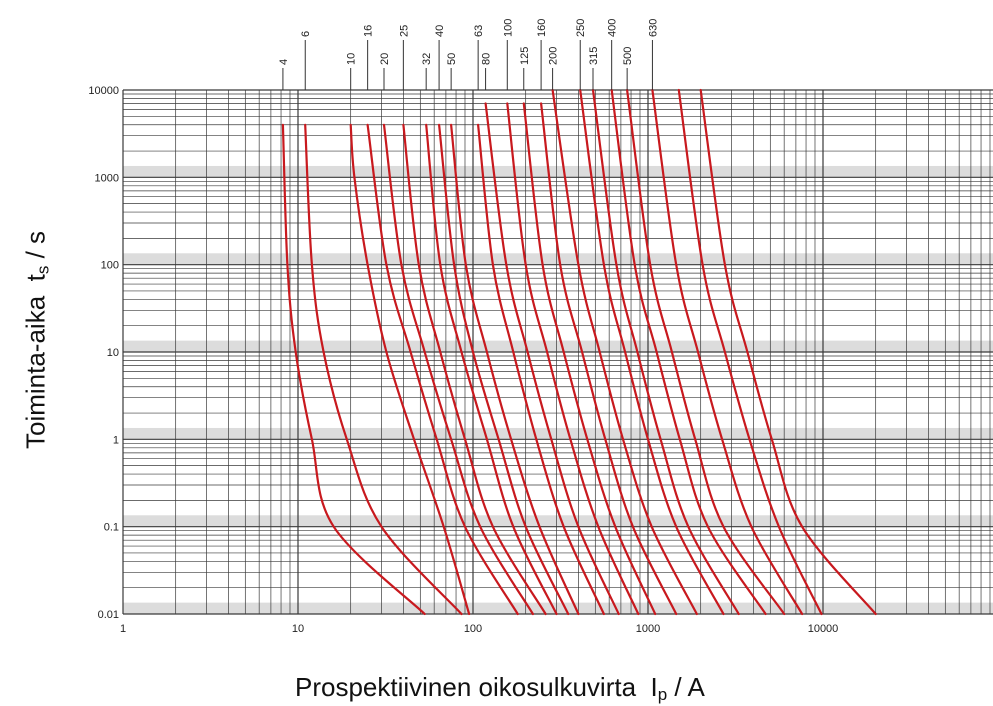 Image resolution: width=993 pixels, height=706 pixels. Describe the element at coordinates (440, 31) in the screenshot. I see `rating-label-40: 40` at that location.